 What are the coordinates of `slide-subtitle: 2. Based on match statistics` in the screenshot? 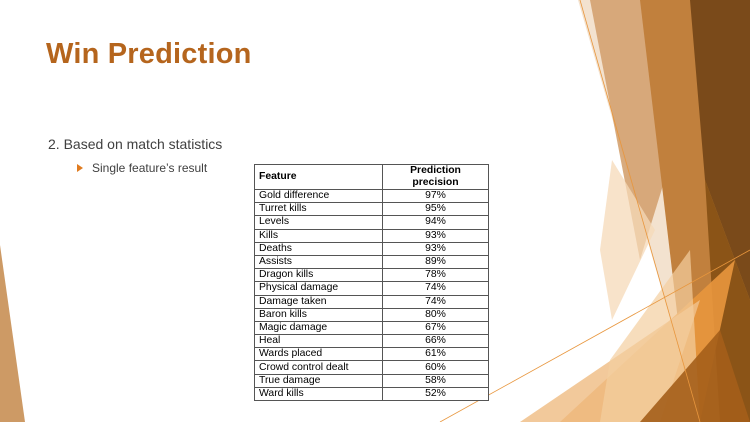 It's located at (135, 144).